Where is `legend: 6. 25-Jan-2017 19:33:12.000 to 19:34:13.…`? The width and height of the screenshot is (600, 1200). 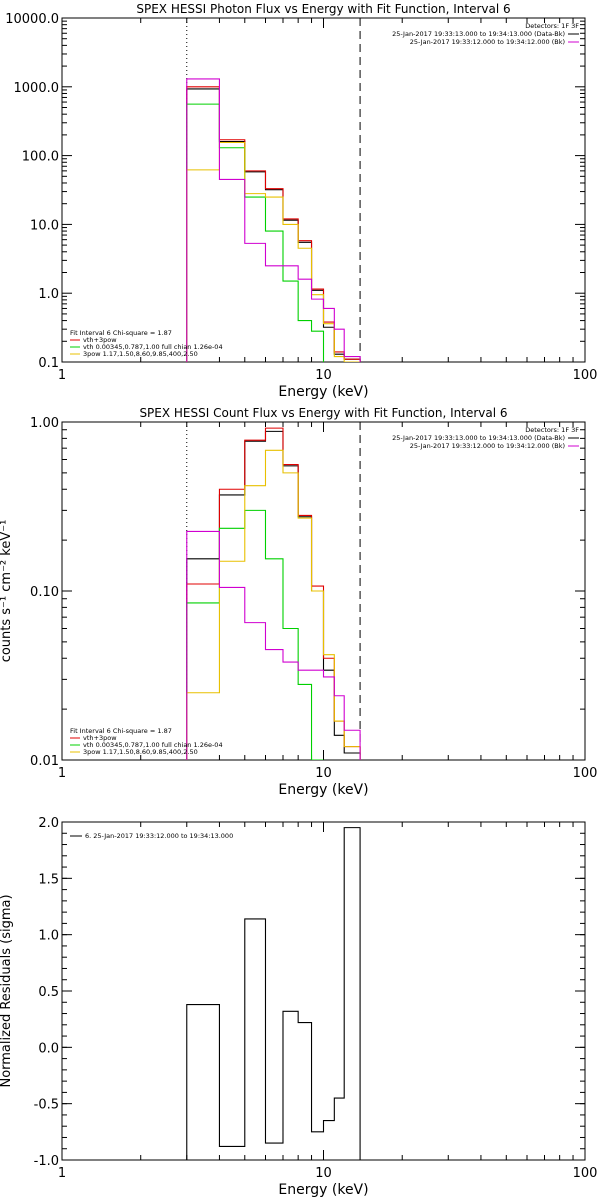 legend: 6. 25-Jan-2017 19:33:12.000 to 19:34:13.… is located at coordinates (151, 836).